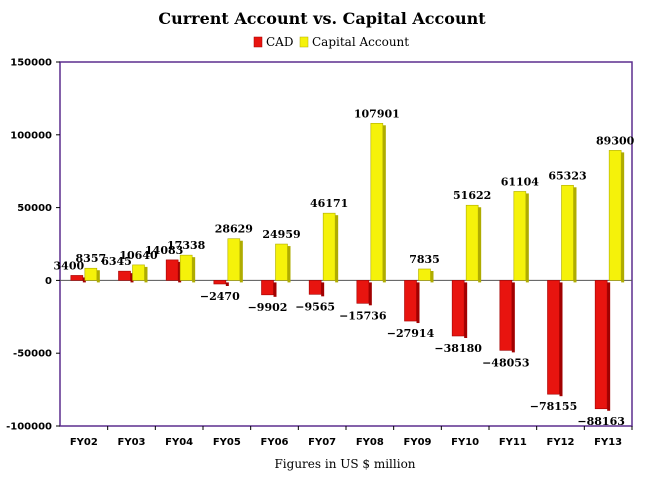 The image size is (645, 483). Describe the element at coordinates (34, 208) in the screenshot. I see `y-tick-label: 50000` at that location.